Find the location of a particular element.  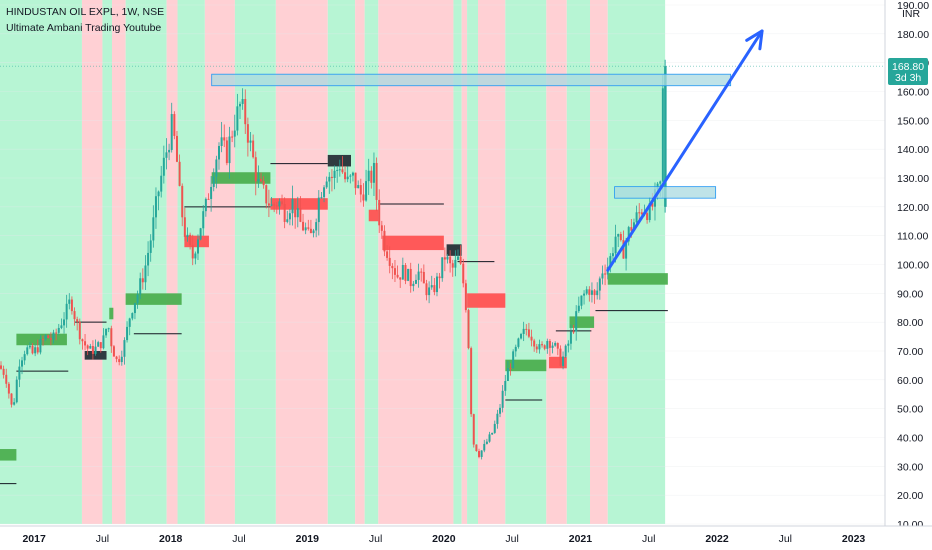

trend-zone-bear is located at coordinates (92, 262).